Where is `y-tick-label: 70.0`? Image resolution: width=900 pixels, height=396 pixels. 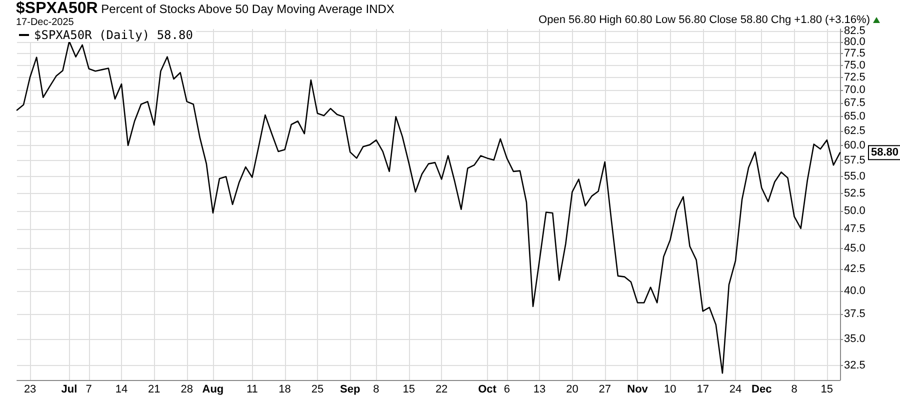
y-tick-label: 70.0 is located at coordinates (855, 90).